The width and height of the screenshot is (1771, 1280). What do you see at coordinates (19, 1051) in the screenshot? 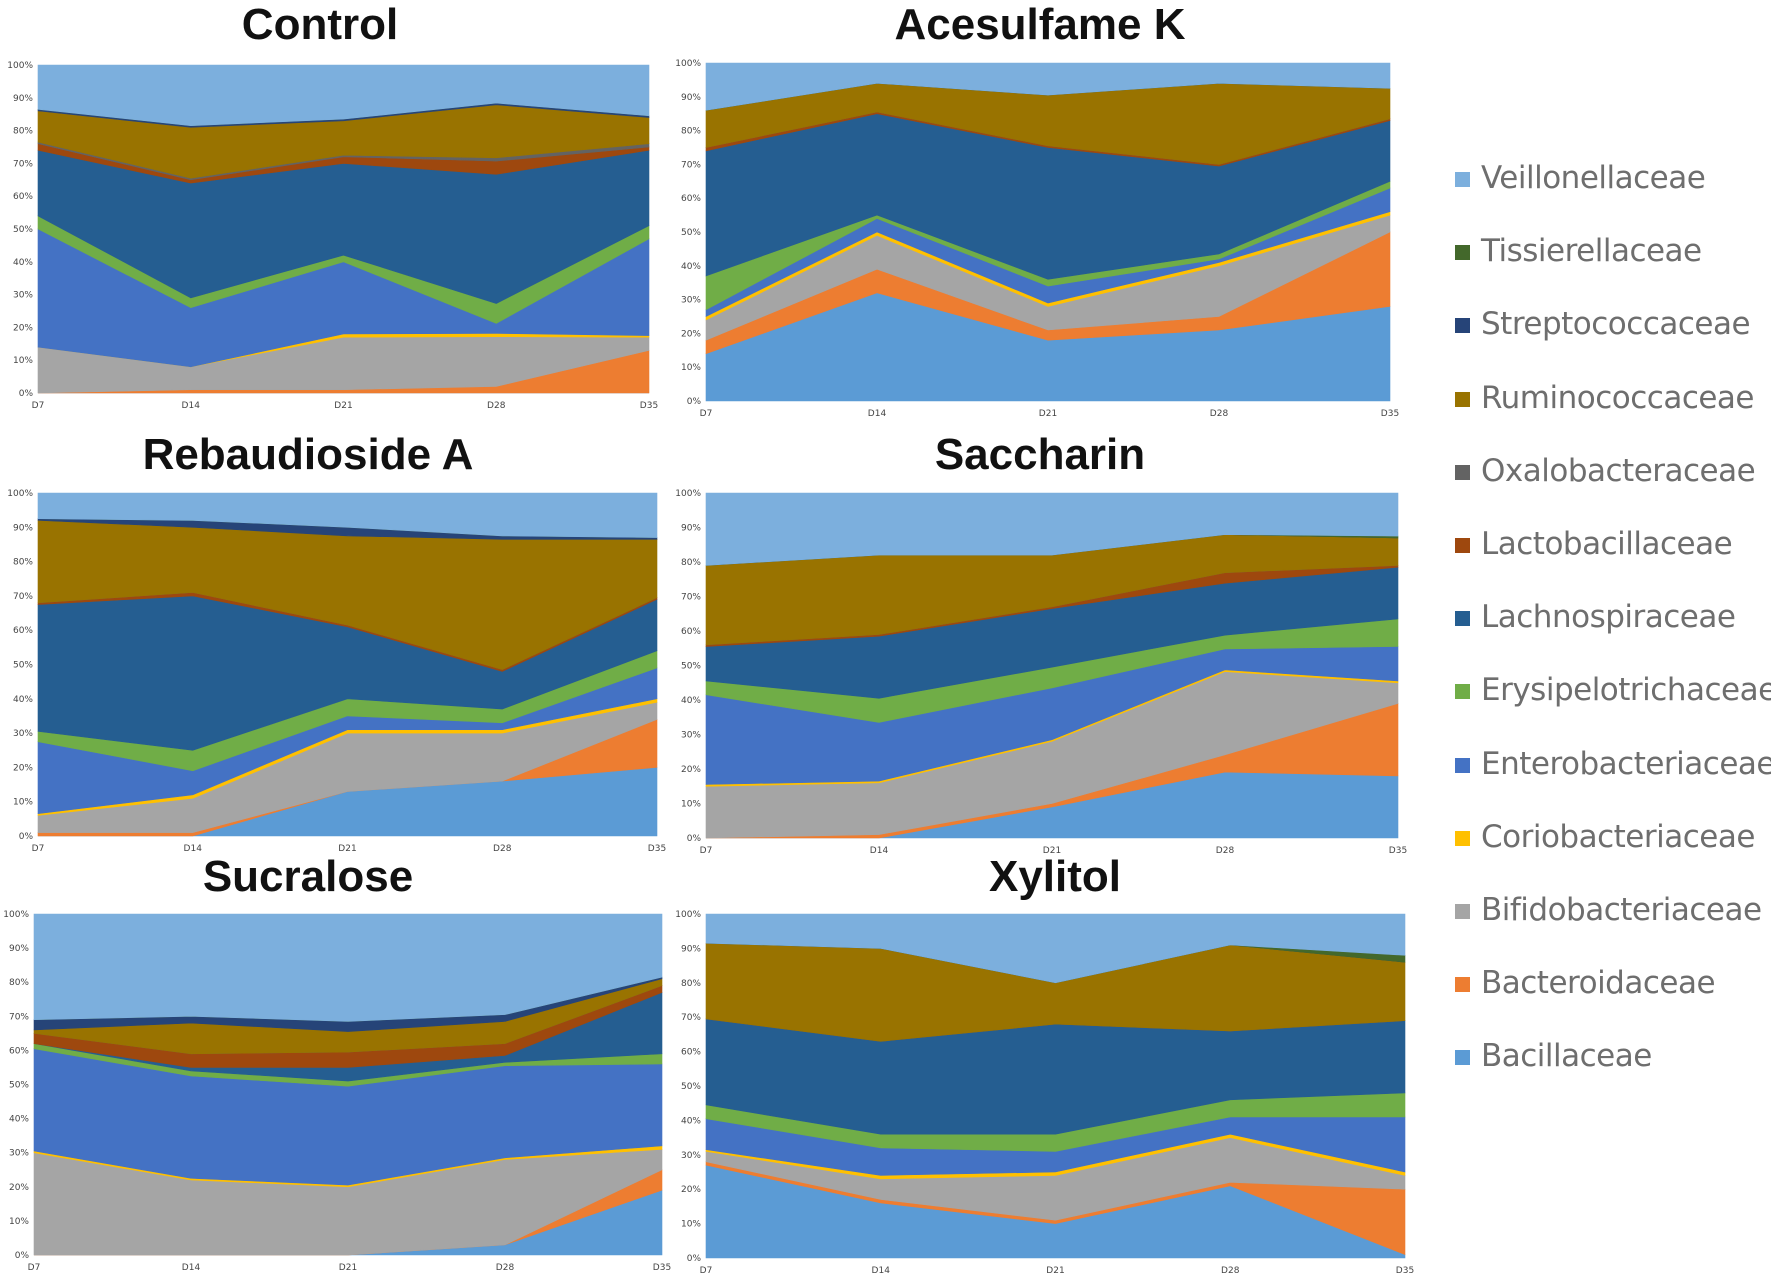
I see `sucralose-y-tick-label: 60%` at bounding box center [19, 1051].